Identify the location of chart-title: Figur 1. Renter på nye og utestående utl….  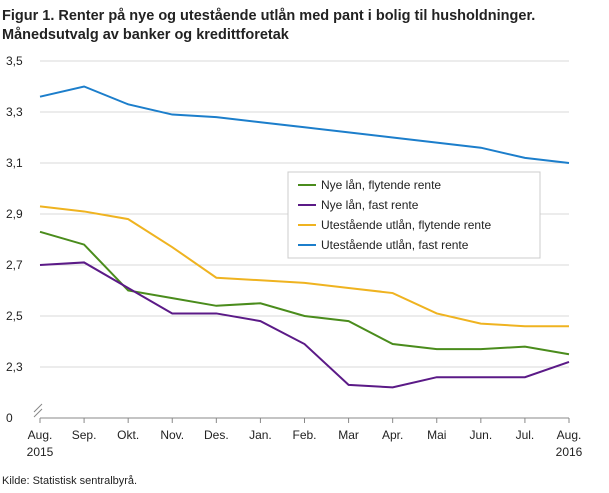
(268, 16).